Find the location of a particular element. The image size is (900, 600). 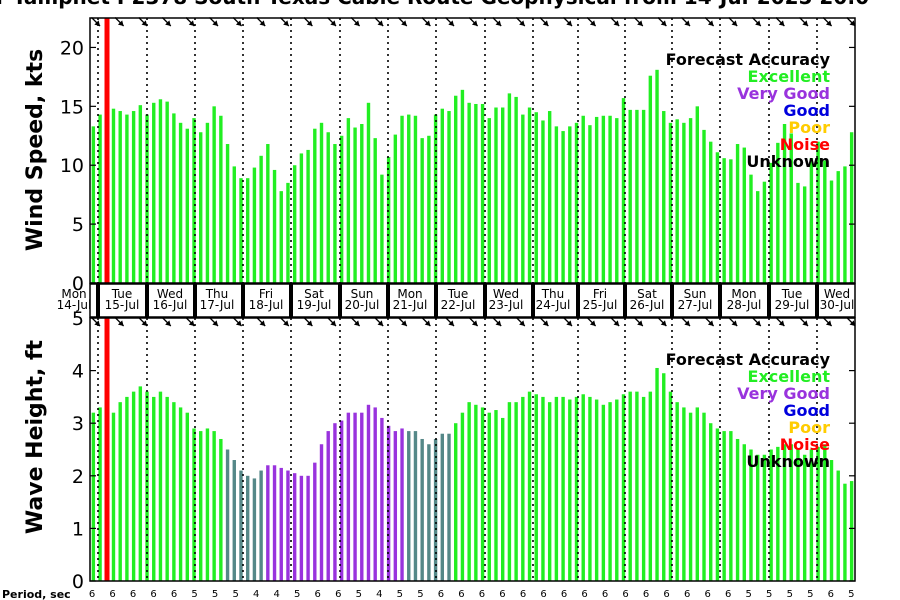

period-value: 4 is located at coordinates (379, 594).